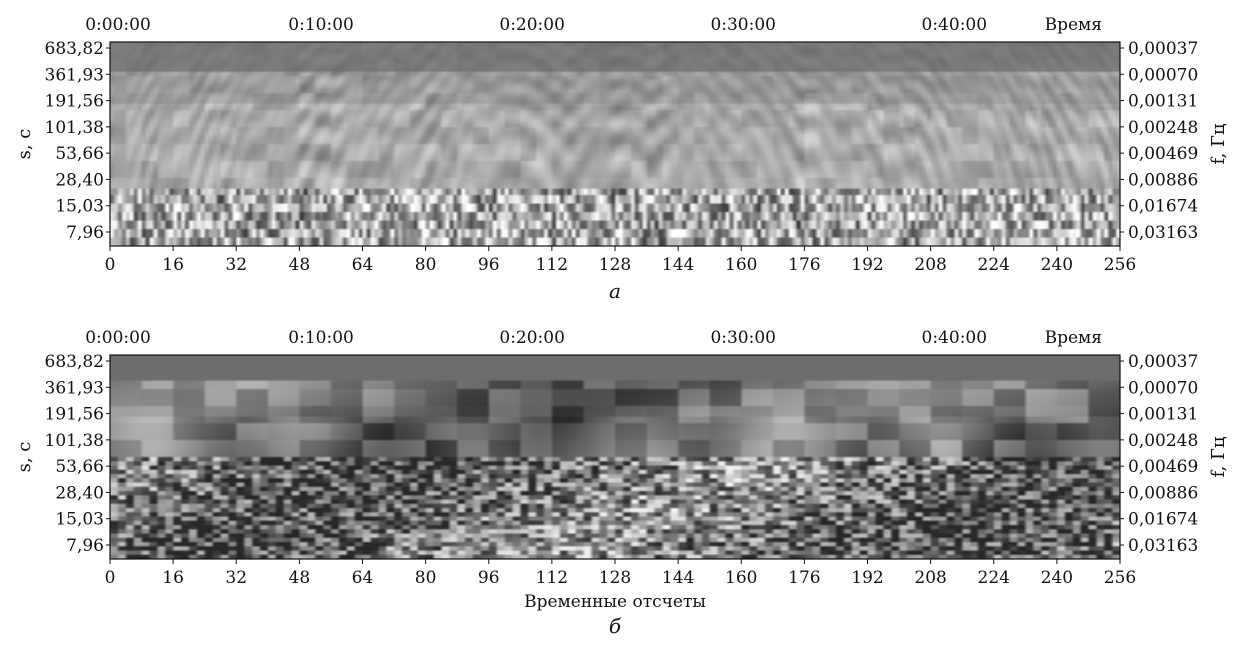 Image resolution: width=1246 pixels, height=650 pixels. Describe the element at coordinates (615, 291) in the screenshot. I see `panel-letter: а` at that location.